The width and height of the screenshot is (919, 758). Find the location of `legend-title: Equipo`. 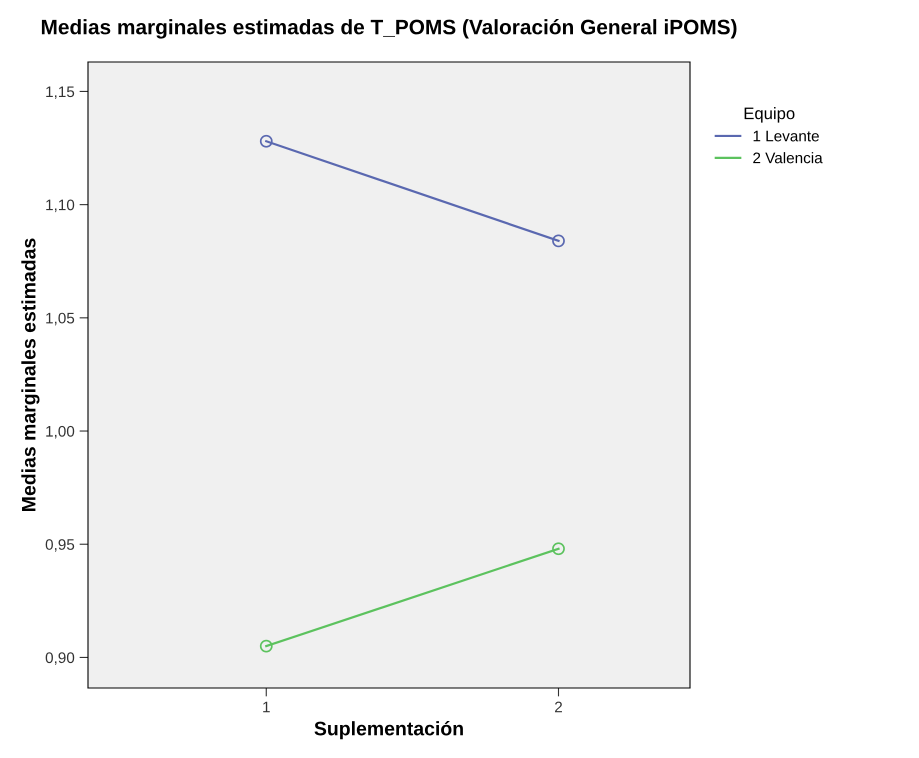

legend-title: Equipo is located at coordinates (769, 115).